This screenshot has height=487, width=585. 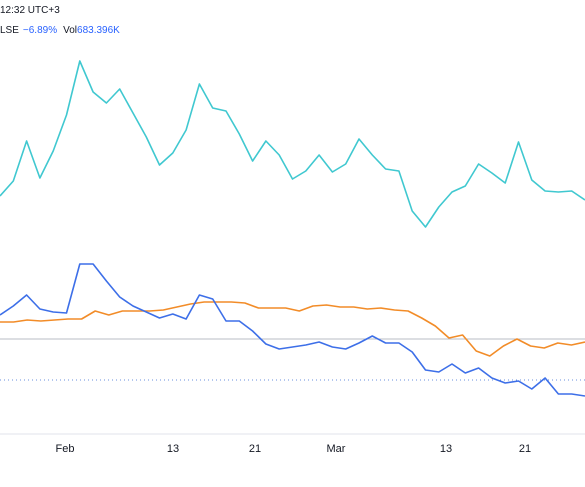 What do you see at coordinates (65, 449) in the screenshot?
I see `x-tick-label: Feb` at bounding box center [65, 449].